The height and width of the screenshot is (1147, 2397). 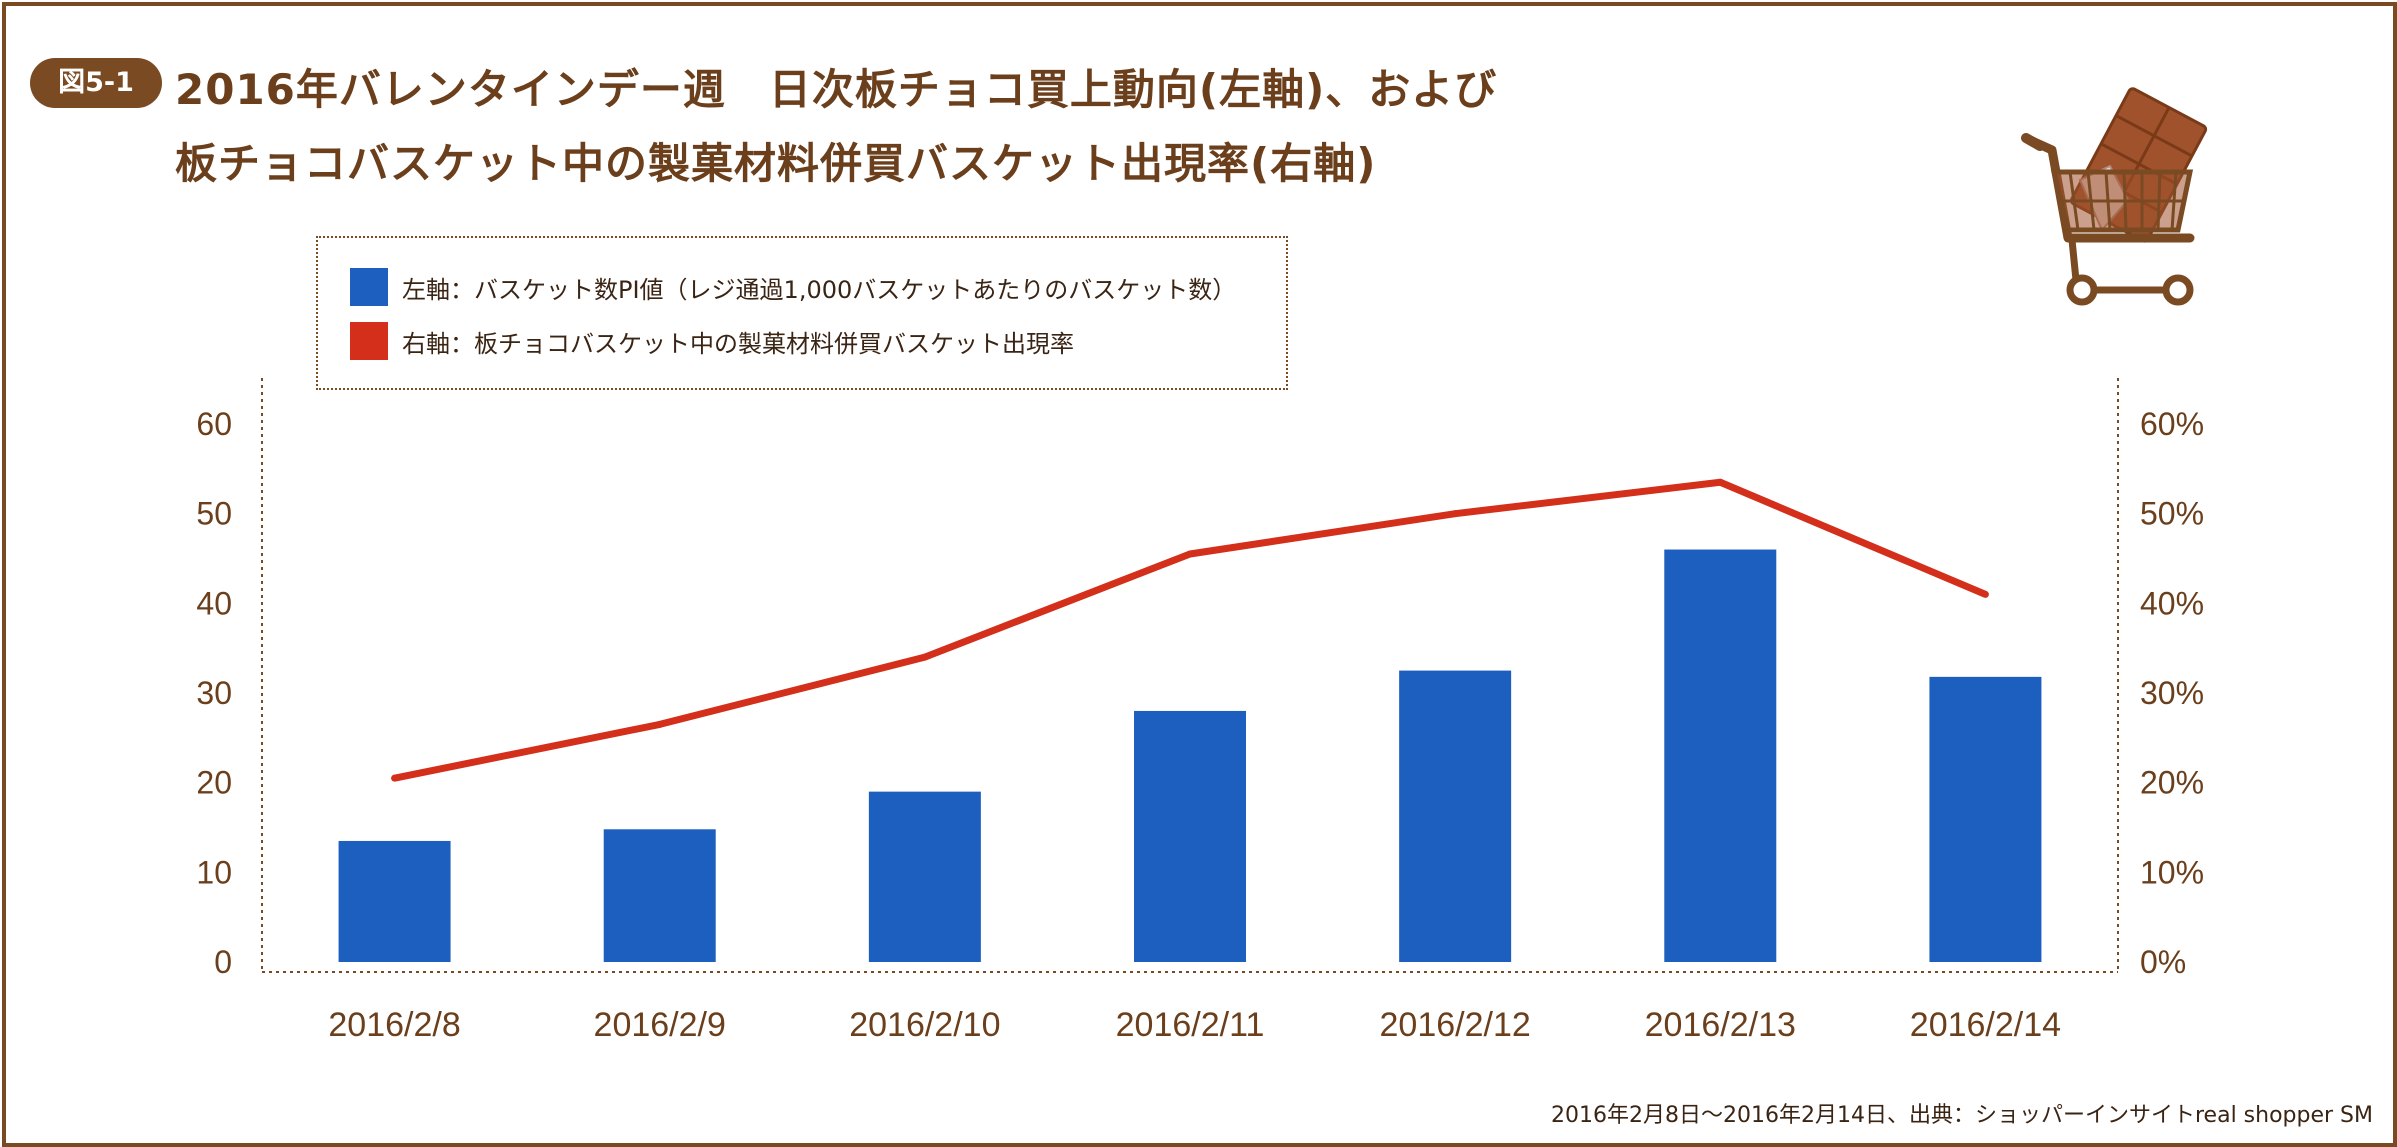 I want to click on right-tick-label: 0%, so click(x=2163, y=962).